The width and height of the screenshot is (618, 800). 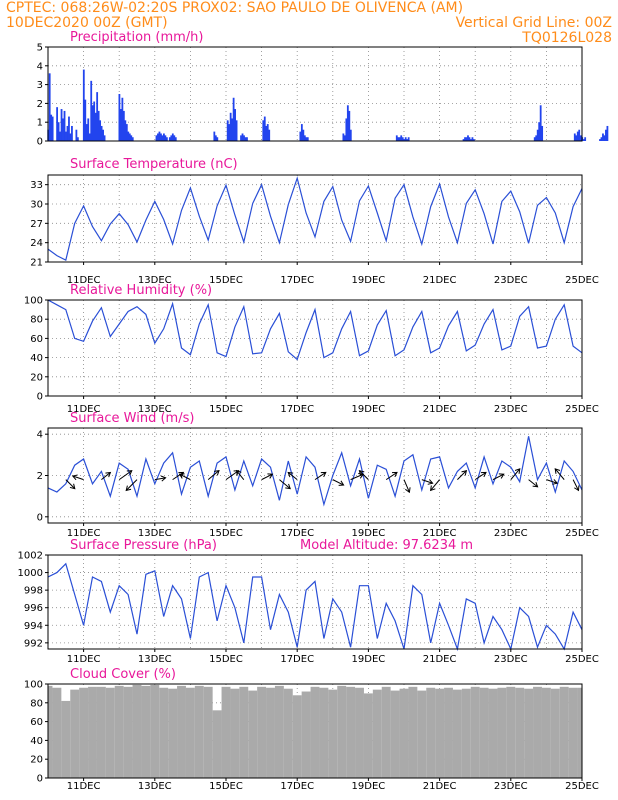 What do you see at coordinates (36, 224) in the screenshot?
I see `y-tick-label: 27` at bounding box center [36, 224].